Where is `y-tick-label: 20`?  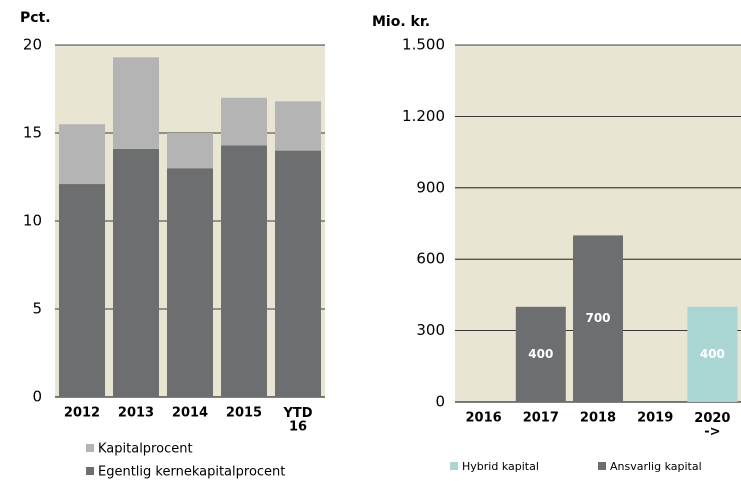
y-tick-label: 20 is located at coordinates (32, 45).